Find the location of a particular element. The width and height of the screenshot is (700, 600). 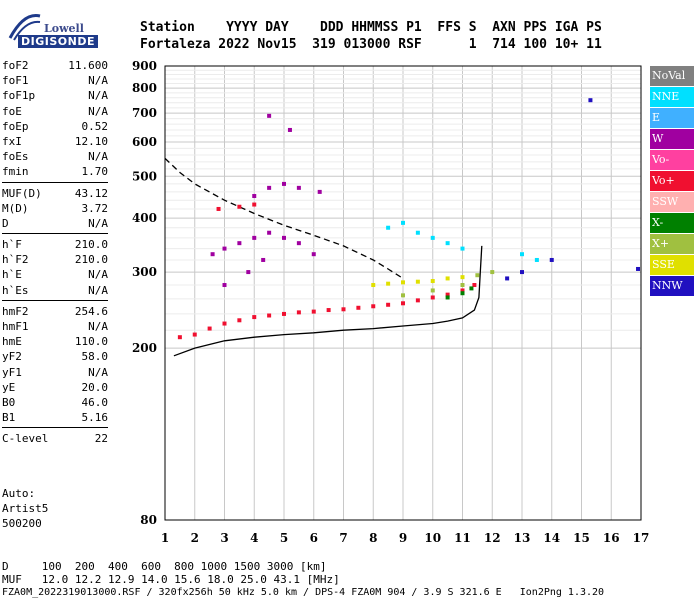

param-name: MUF(D) is located at coordinates (22, 193).